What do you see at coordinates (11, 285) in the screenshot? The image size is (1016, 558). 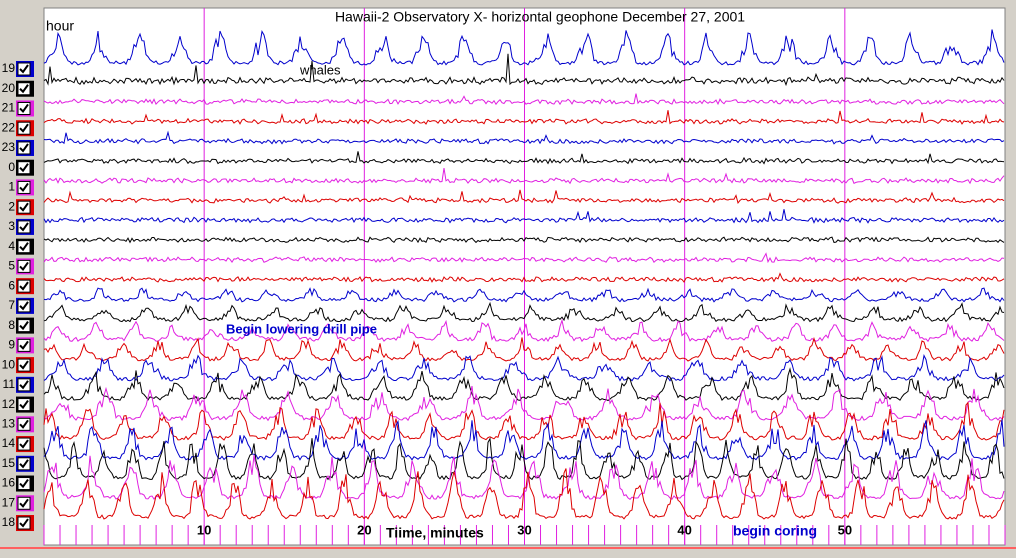 I see `row-label: 6` at bounding box center [11, 285].